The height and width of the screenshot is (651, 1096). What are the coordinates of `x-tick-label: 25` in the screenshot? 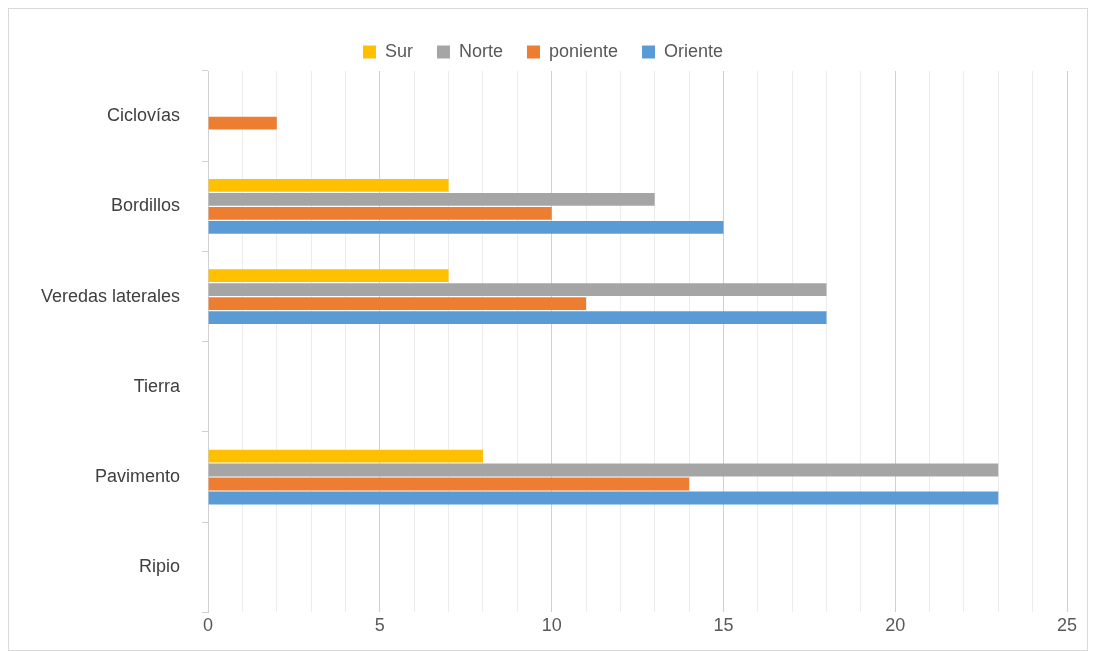 It's located at (1067, 625).